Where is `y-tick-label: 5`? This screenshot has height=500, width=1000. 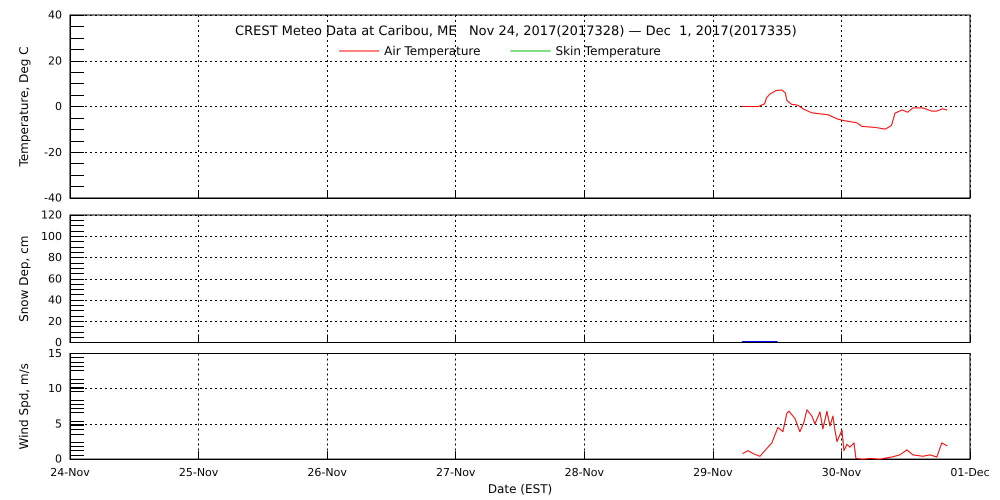
y-tick-label: 5 is located at coordinates (58, 423).